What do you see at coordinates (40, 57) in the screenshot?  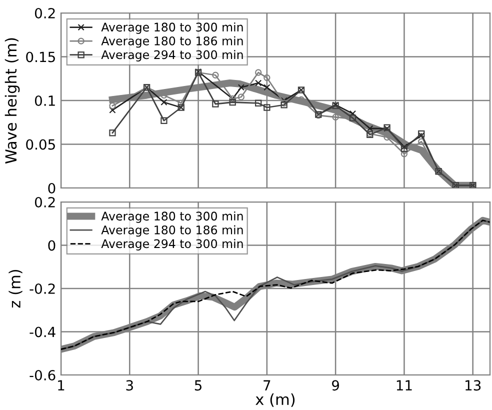 I see `y-tick-label: 0.15` at bounding box center [40, 57].